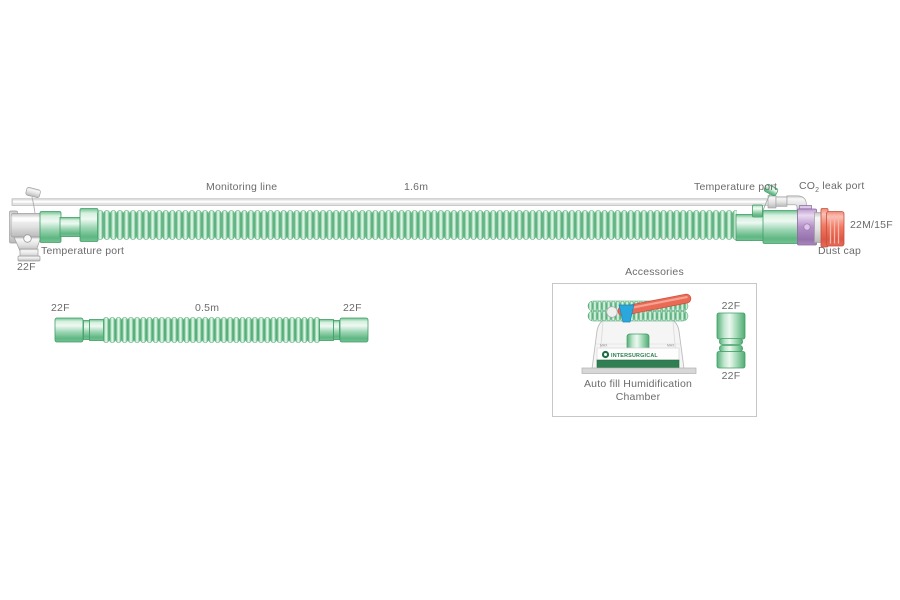 The height and width of the screenshot is (600, 900). I want to click on machine-end-connector, so click(767, 224).